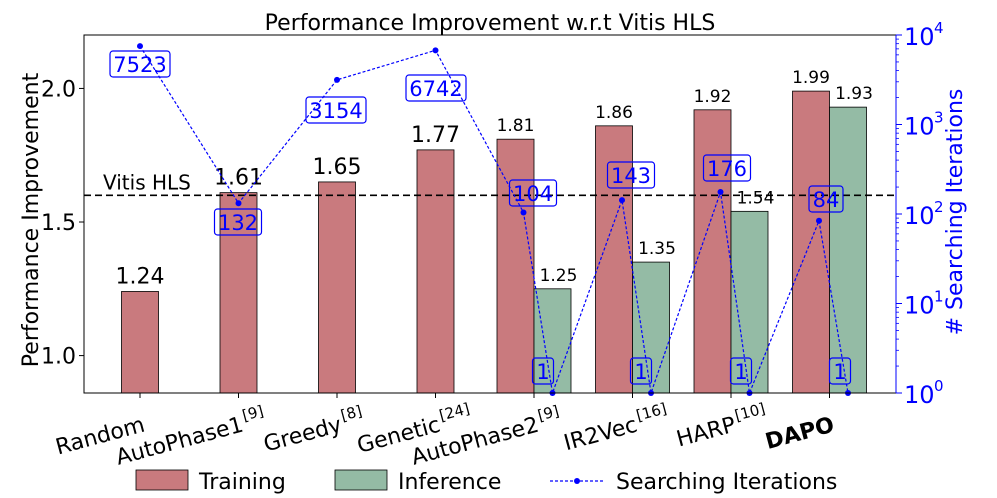  What do you see at coordinates (713, 97) in the screenshot?
I see `training-value-label: 1.92` at bounding box center [713, 97].